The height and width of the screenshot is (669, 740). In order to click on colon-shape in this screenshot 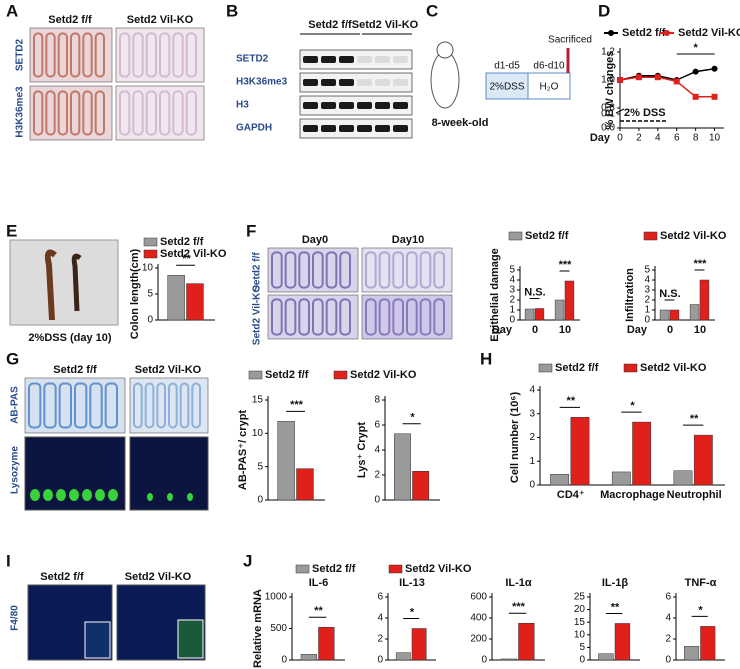, I will do `click(76, 282)`.